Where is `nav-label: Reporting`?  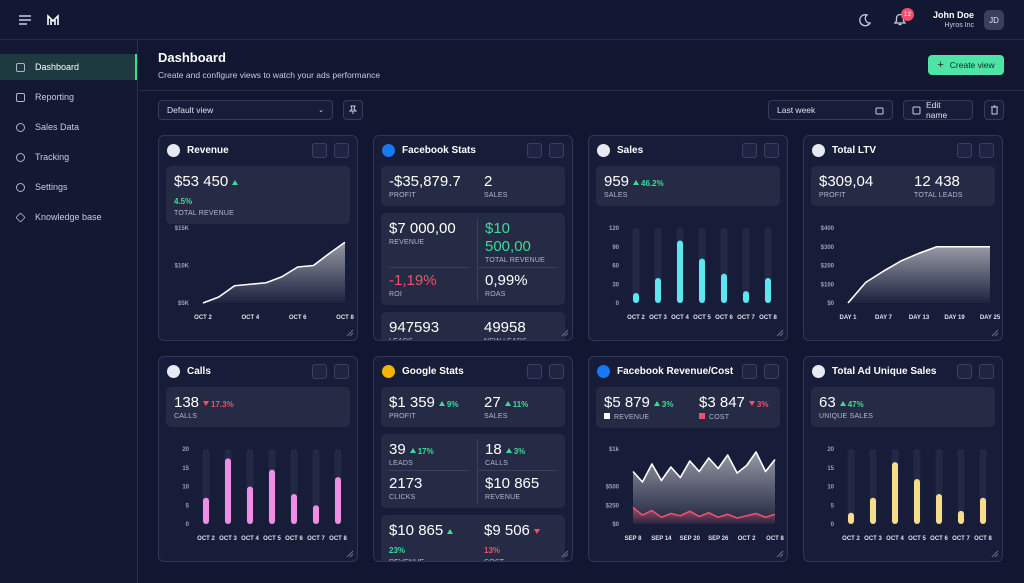
nav-label: Reporting is located at coordinates (55, 97).